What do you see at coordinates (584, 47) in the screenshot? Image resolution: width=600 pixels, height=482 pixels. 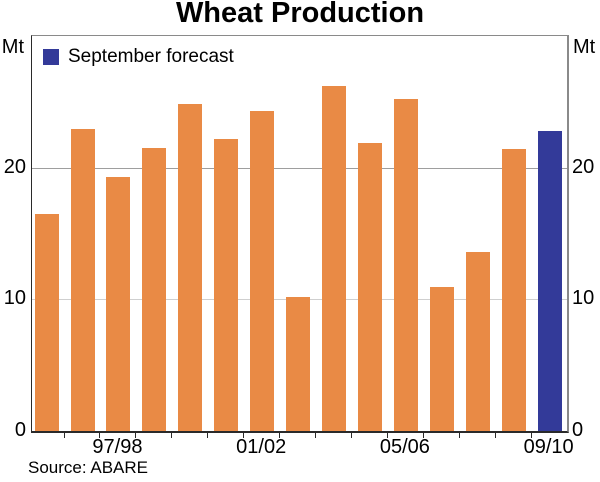 I see `y-axis-unit-right: Mt` at bounding box center [584, 47].